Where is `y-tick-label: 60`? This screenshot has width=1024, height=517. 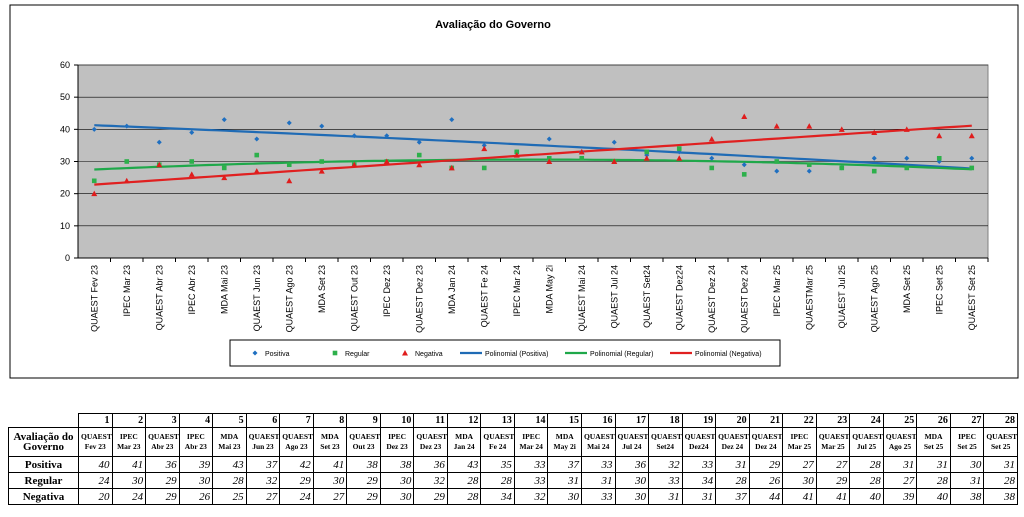 y-tick-label: 60 is located at coordinates (65, 65).